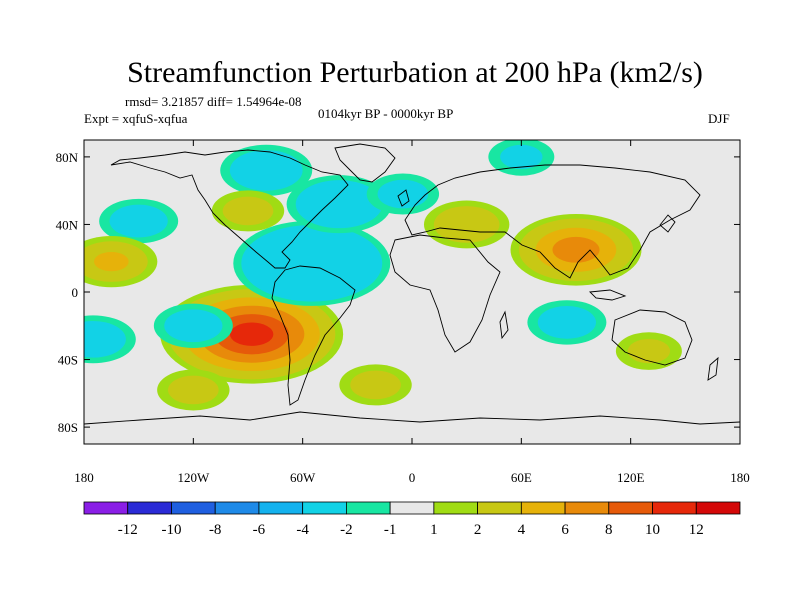 This screenshot has height=600, width=800. What do you see at coordinates (385, 113) in the screenshot?
I see `period-label: 0104kyr BP - 0000kyr BP` at bounding box center [385, 113].